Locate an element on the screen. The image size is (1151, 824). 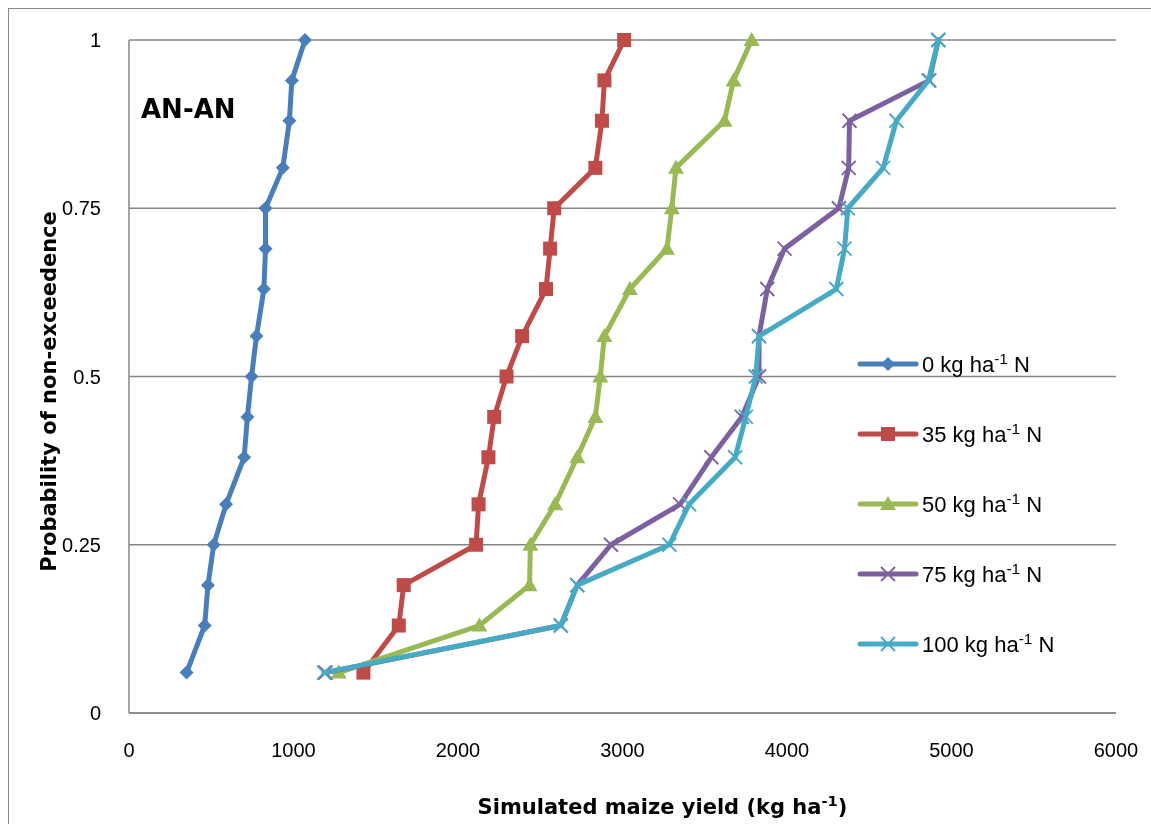
y-tick-label: 0.75 is located at coordinates (81, 208).